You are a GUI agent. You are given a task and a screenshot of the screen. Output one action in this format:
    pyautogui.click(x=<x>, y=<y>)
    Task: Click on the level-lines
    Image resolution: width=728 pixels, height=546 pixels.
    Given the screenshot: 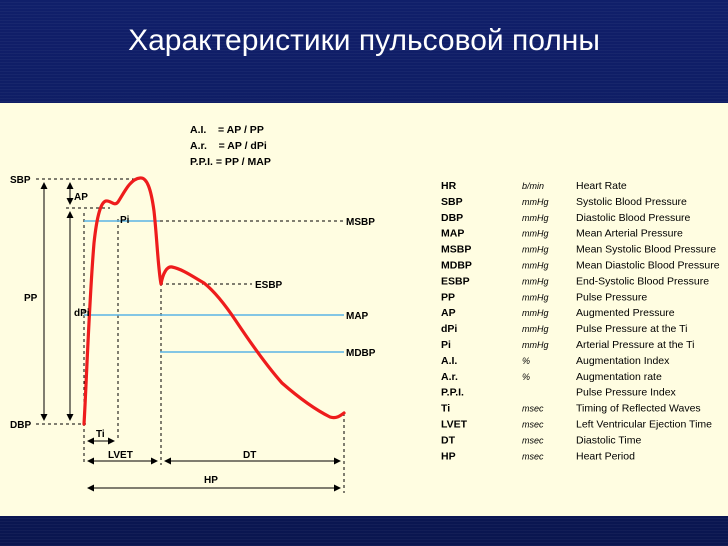 What is the action you would take?
    pyautogui.click(x=214, y=286)
    